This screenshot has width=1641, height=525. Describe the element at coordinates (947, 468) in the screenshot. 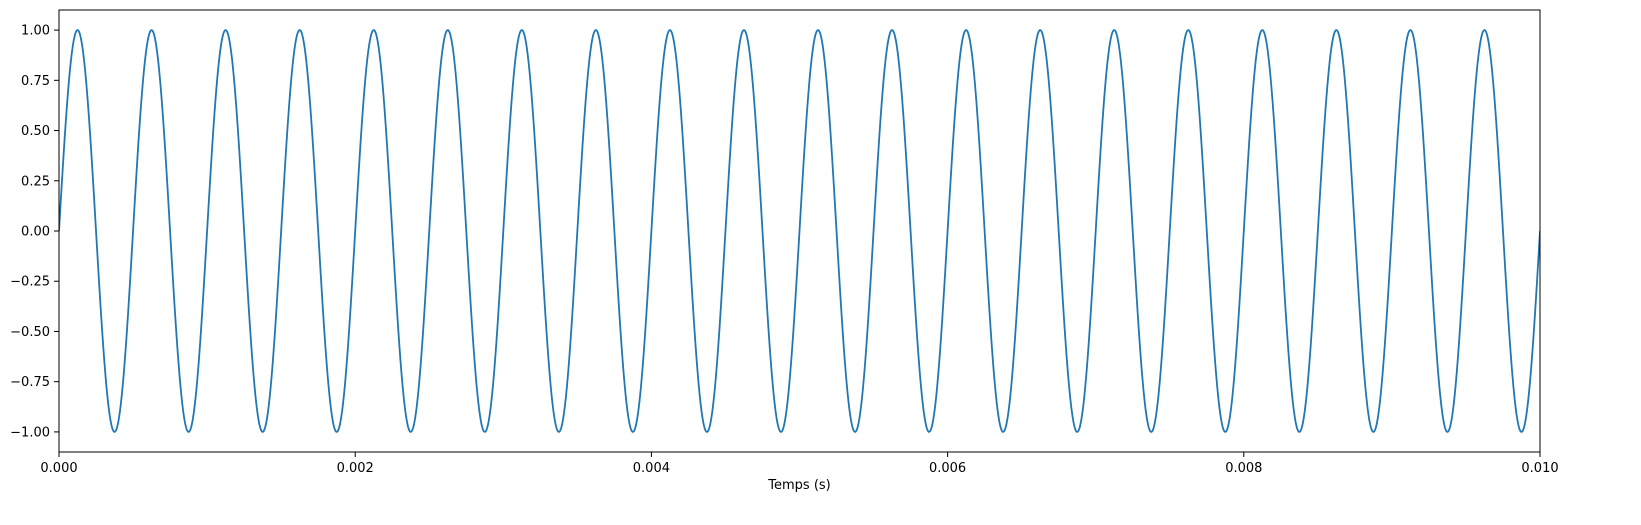

I see `x-tick-label: 0.006` at that location.